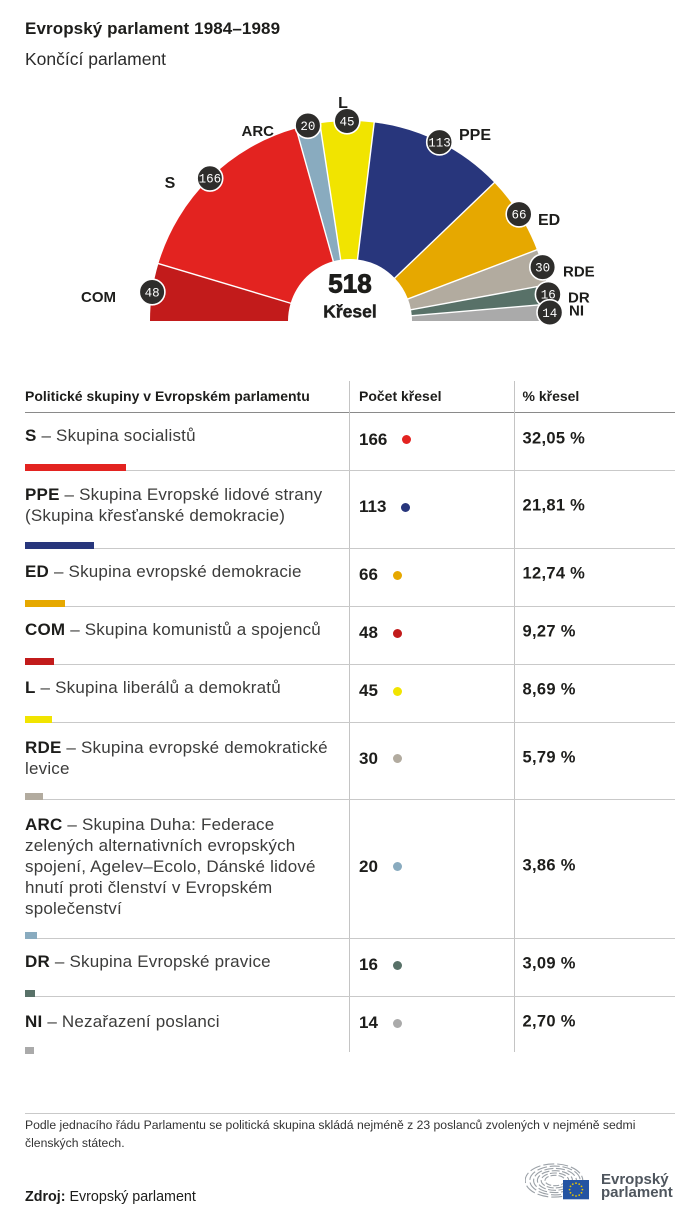 The height and width of the screenshot is (1222, 700). Describe the element at coordinates (542, 268) in the screenshot. I see `svg-text: 30` at that location.